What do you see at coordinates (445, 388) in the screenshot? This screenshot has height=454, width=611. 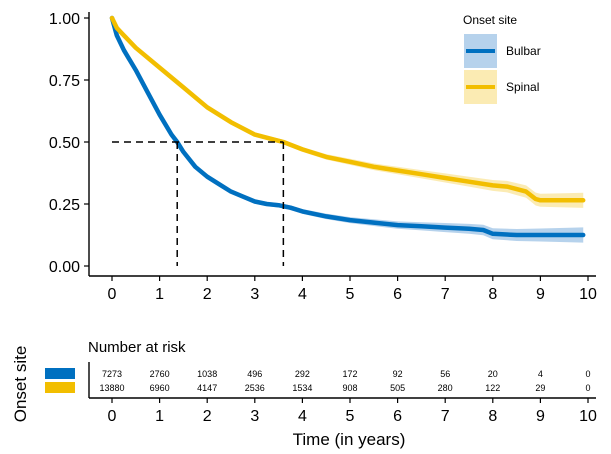 I see `risk-count-spinal: 280` at bounding box center [445, 388].